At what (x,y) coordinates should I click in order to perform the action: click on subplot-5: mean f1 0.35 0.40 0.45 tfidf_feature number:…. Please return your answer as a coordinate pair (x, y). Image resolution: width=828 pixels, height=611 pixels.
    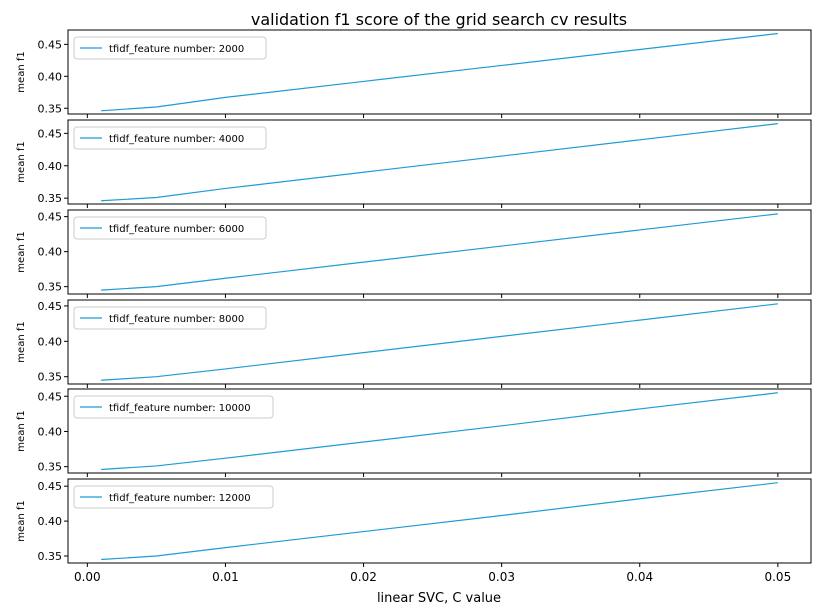
    Looking at the image, I should click on (414, 432).